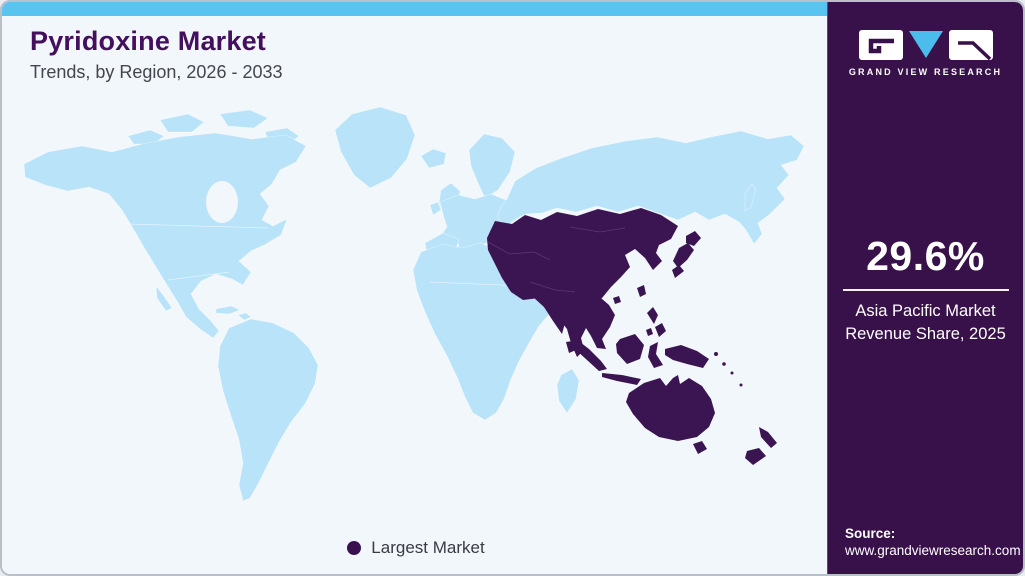  Describe the element at coordinates (870, 533) in the screenshot. I see `source-label: Source:` at that location.